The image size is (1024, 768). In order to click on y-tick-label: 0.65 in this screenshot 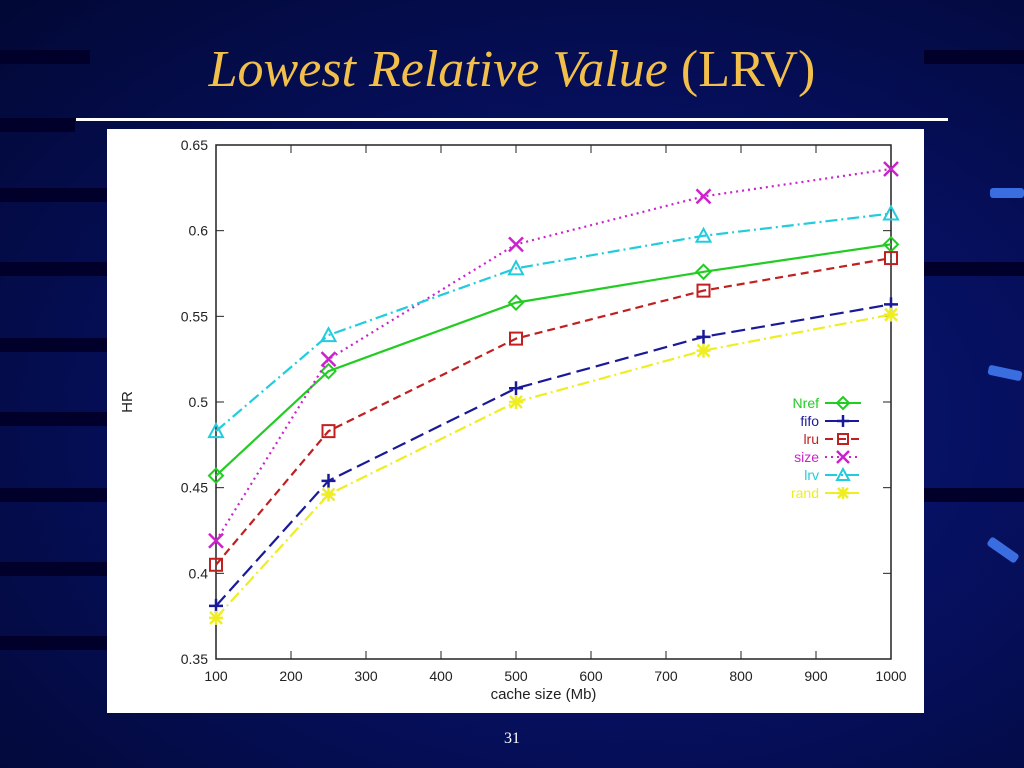, I will do `click(194, 145)`.